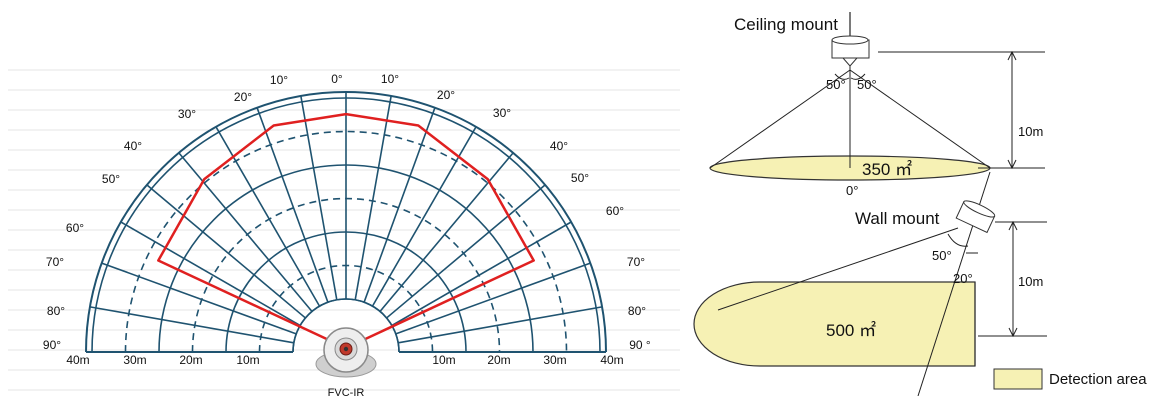 This screenshot has height=396, width=1165. I want to click on angle-label-left-20: 20°, so click(243, 97).